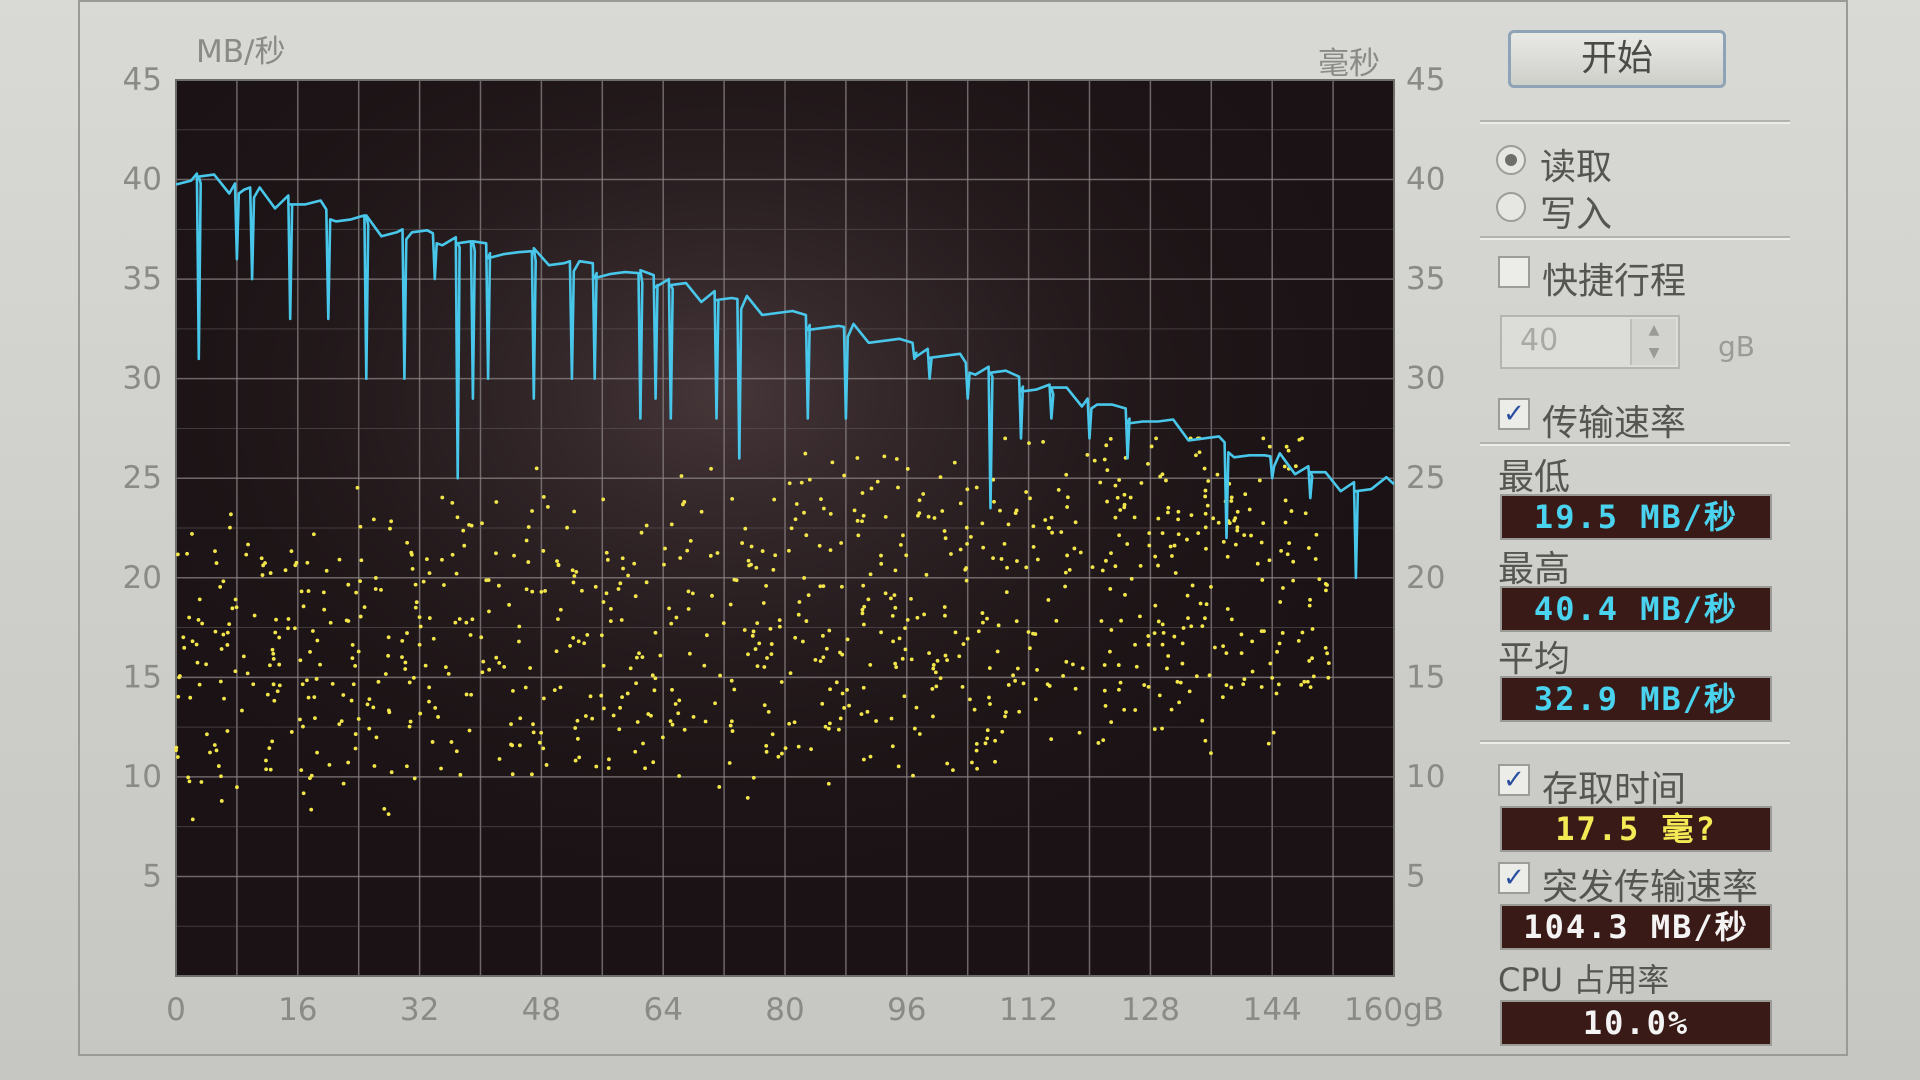  What do you see at coordinates (1590, 342) in the screenshot?
I see `short-stroke-stepper: 40 ▲ ▼` at bounding box center [1590, 342].